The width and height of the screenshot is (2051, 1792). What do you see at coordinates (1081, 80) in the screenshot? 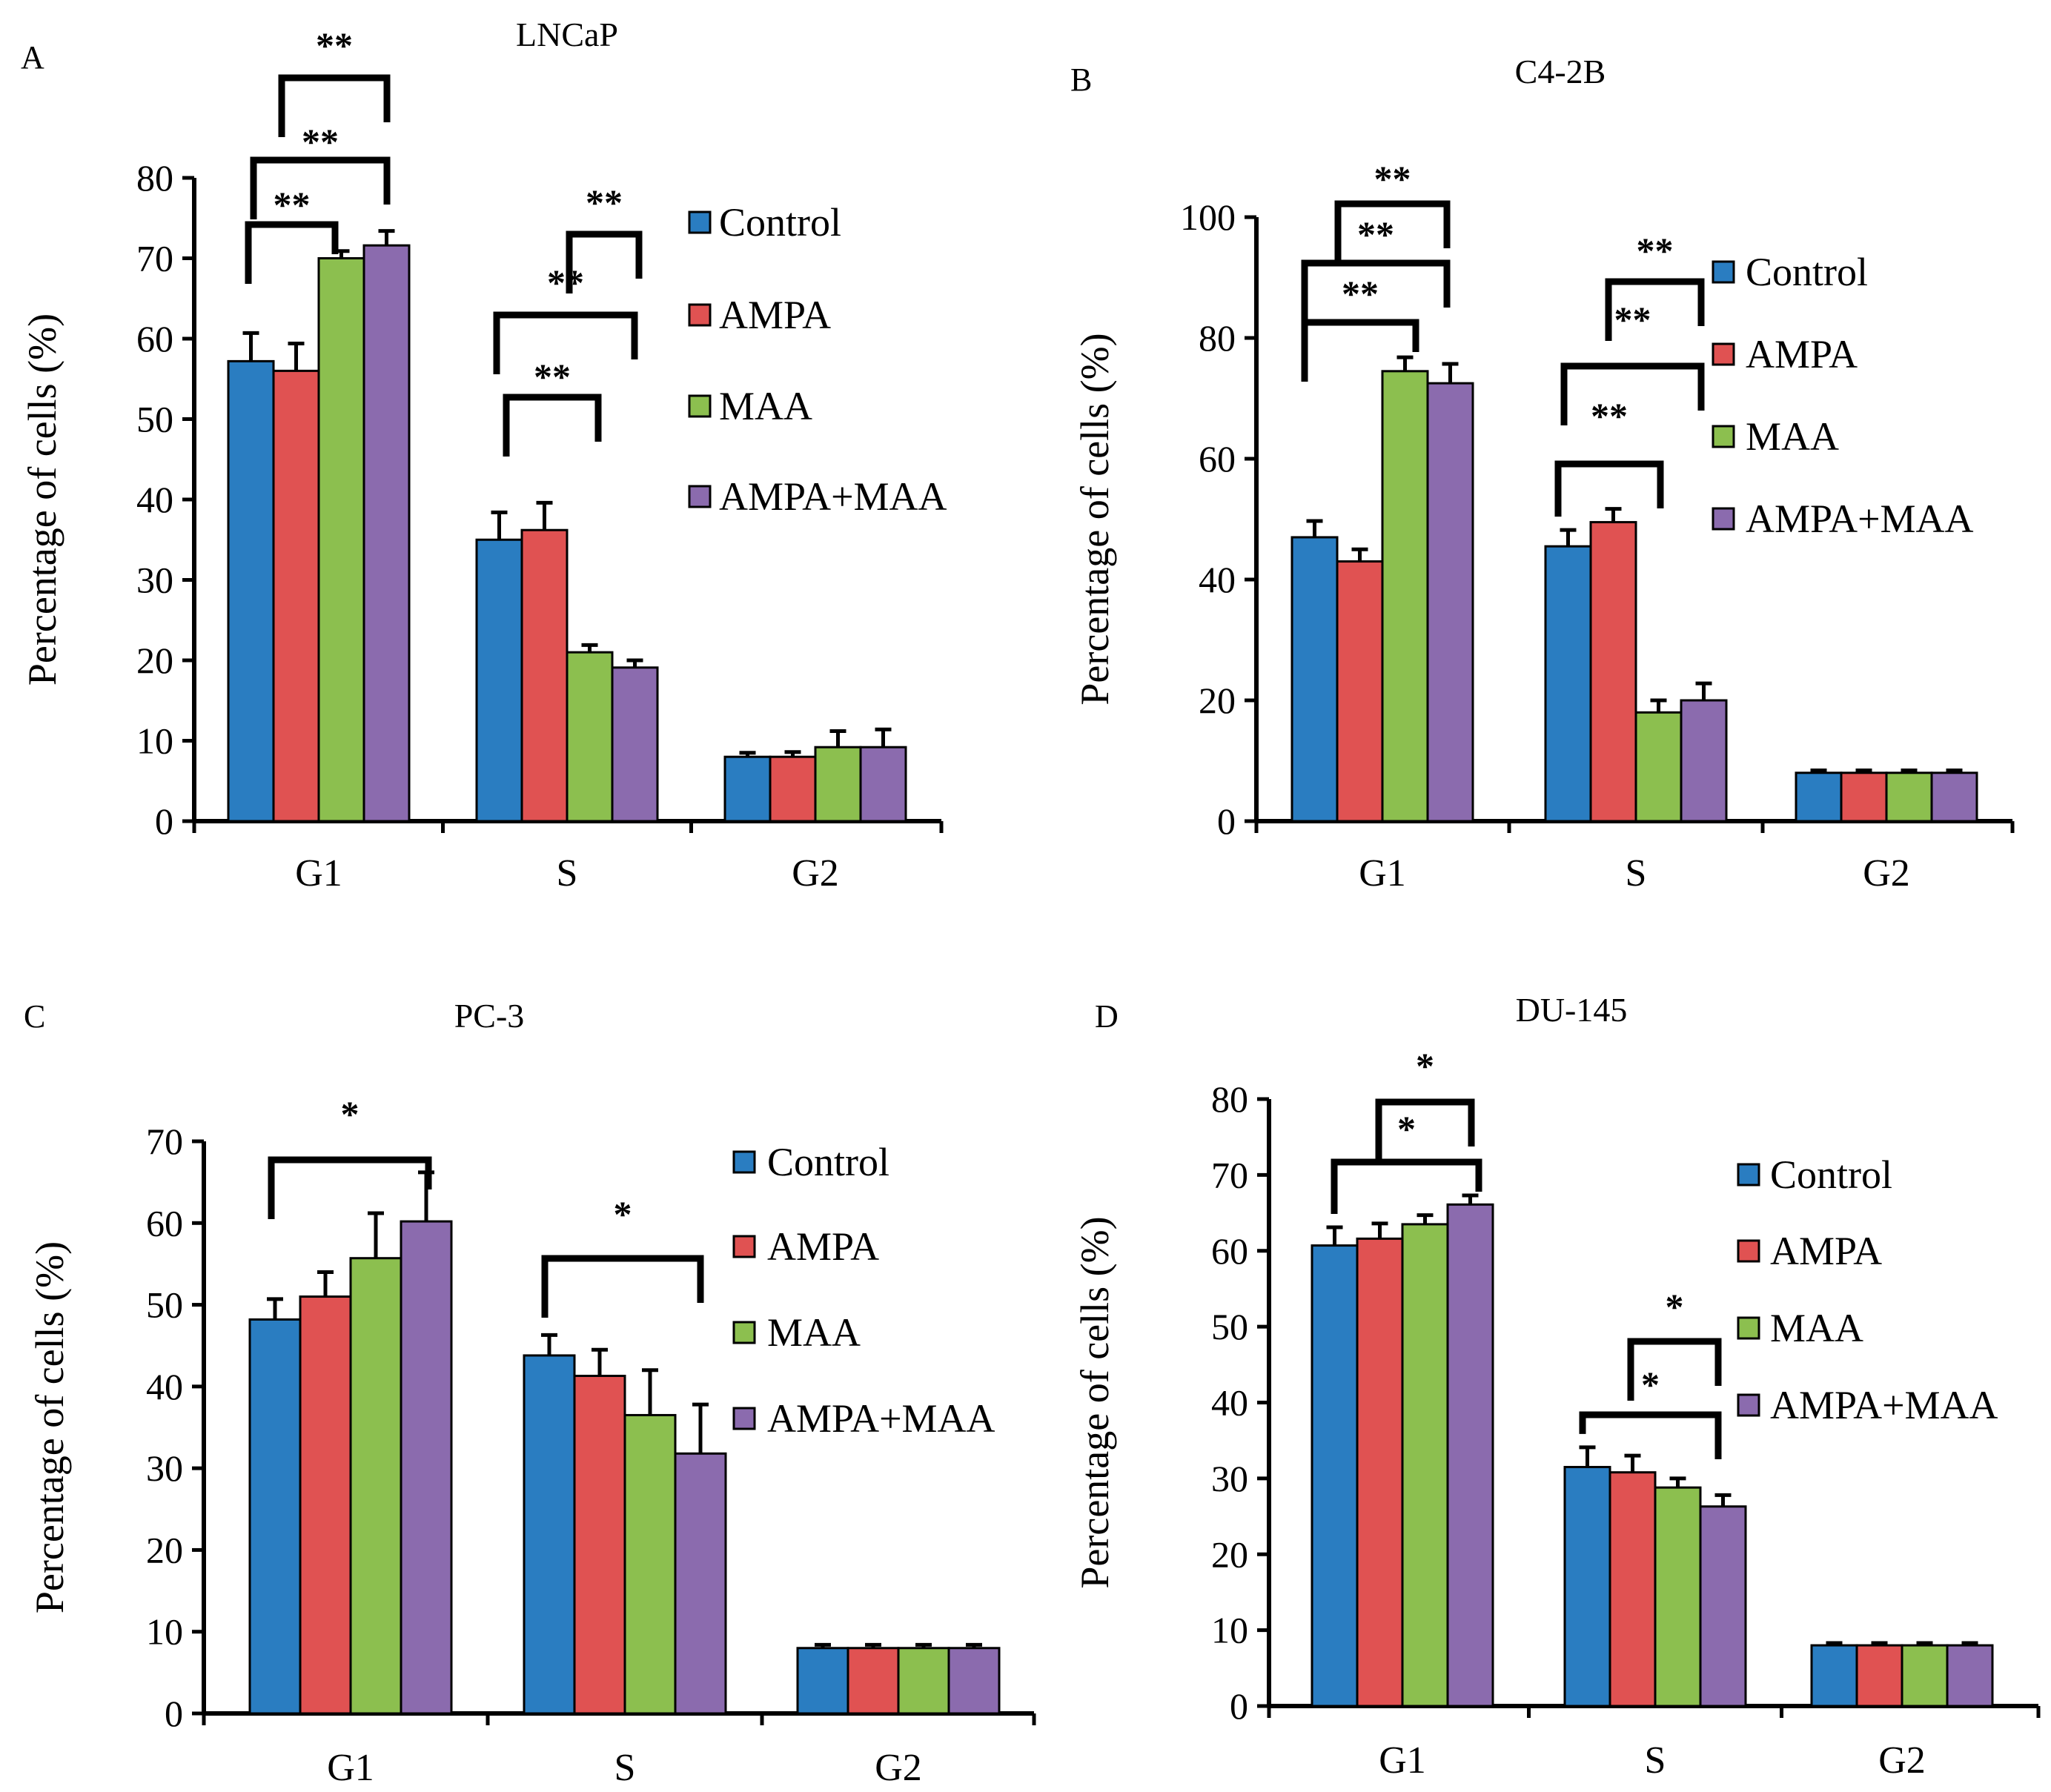
I see `panel-letter: B` at bounding box center [1081, 80].